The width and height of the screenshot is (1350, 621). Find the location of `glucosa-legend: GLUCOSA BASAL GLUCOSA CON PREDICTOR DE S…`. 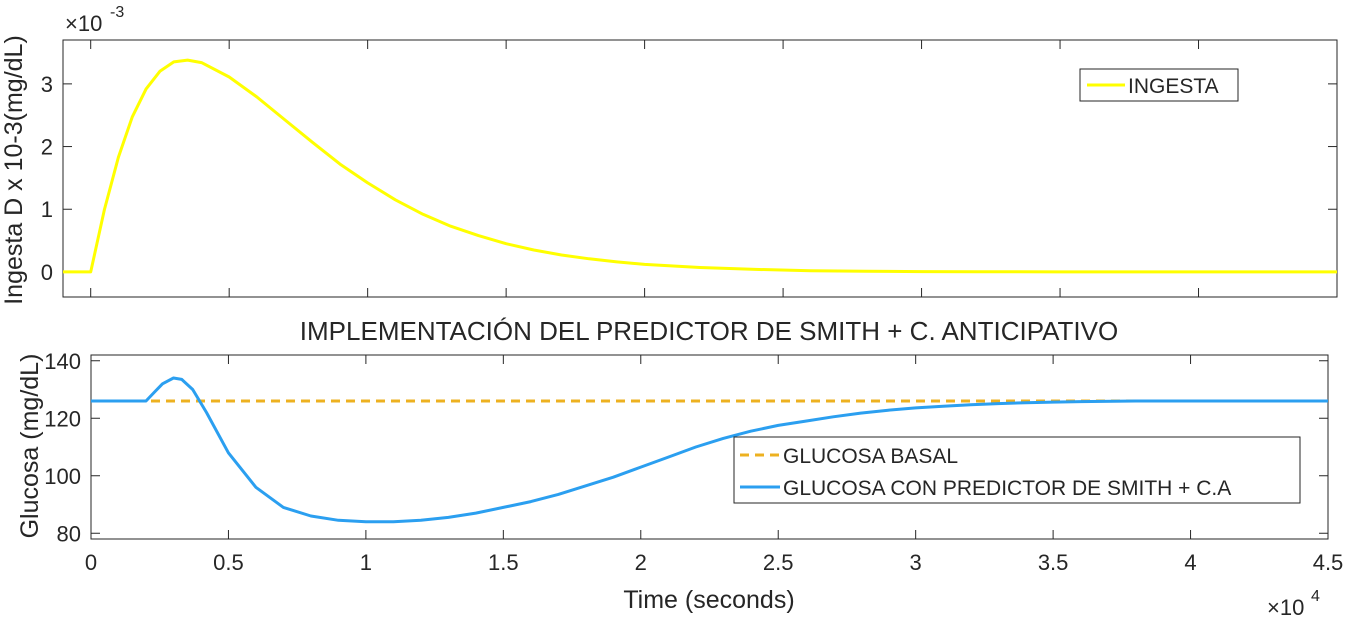

glucosa-legend: GLUCOSA BASAL GLUCOSA CON PREDICTOR DE S… is located at coordinates (1017, 470).